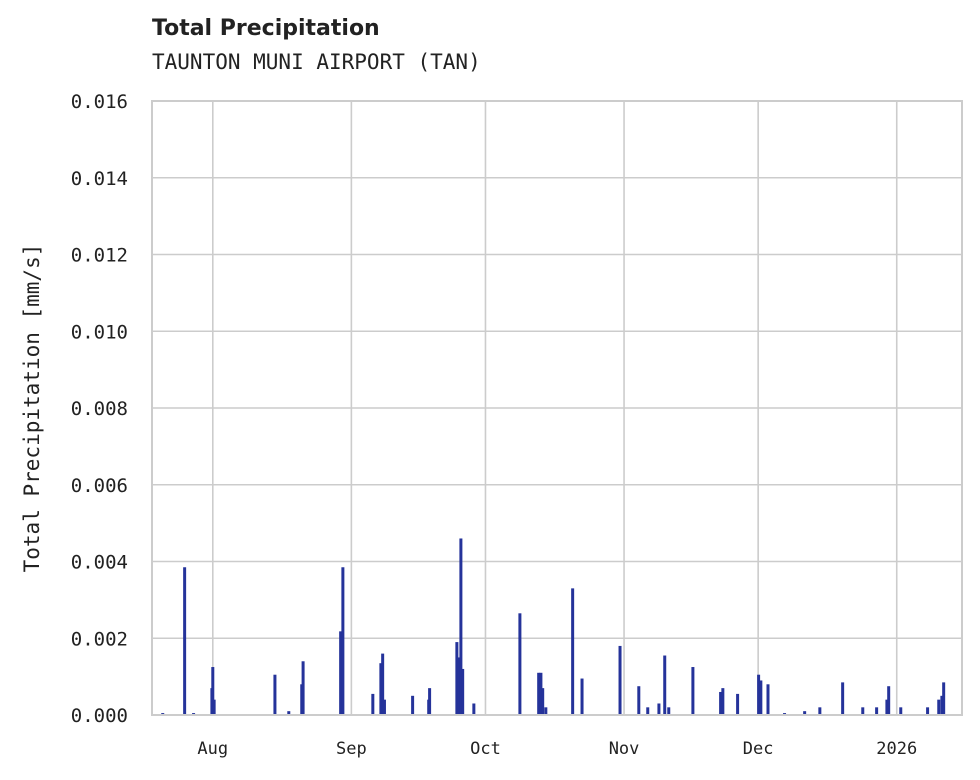 The height and width of the screenshot is (780, 980). Describe the element at coordinates (99, 716) in the screenshot. I see `y-tick-label: 0.000` at that location.